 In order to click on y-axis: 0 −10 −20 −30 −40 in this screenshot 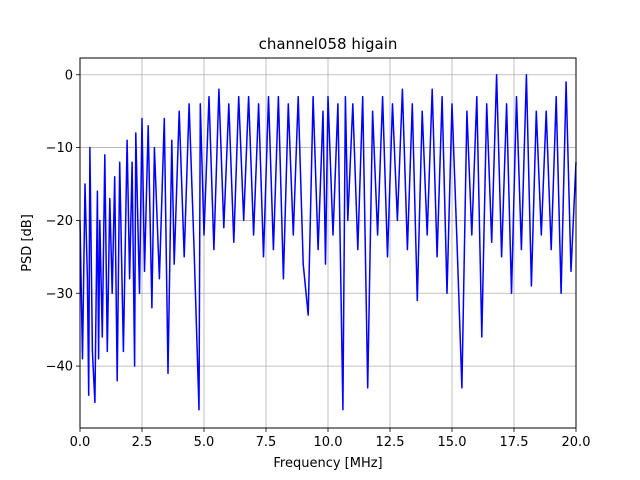, I will do `click(63, 221)`.